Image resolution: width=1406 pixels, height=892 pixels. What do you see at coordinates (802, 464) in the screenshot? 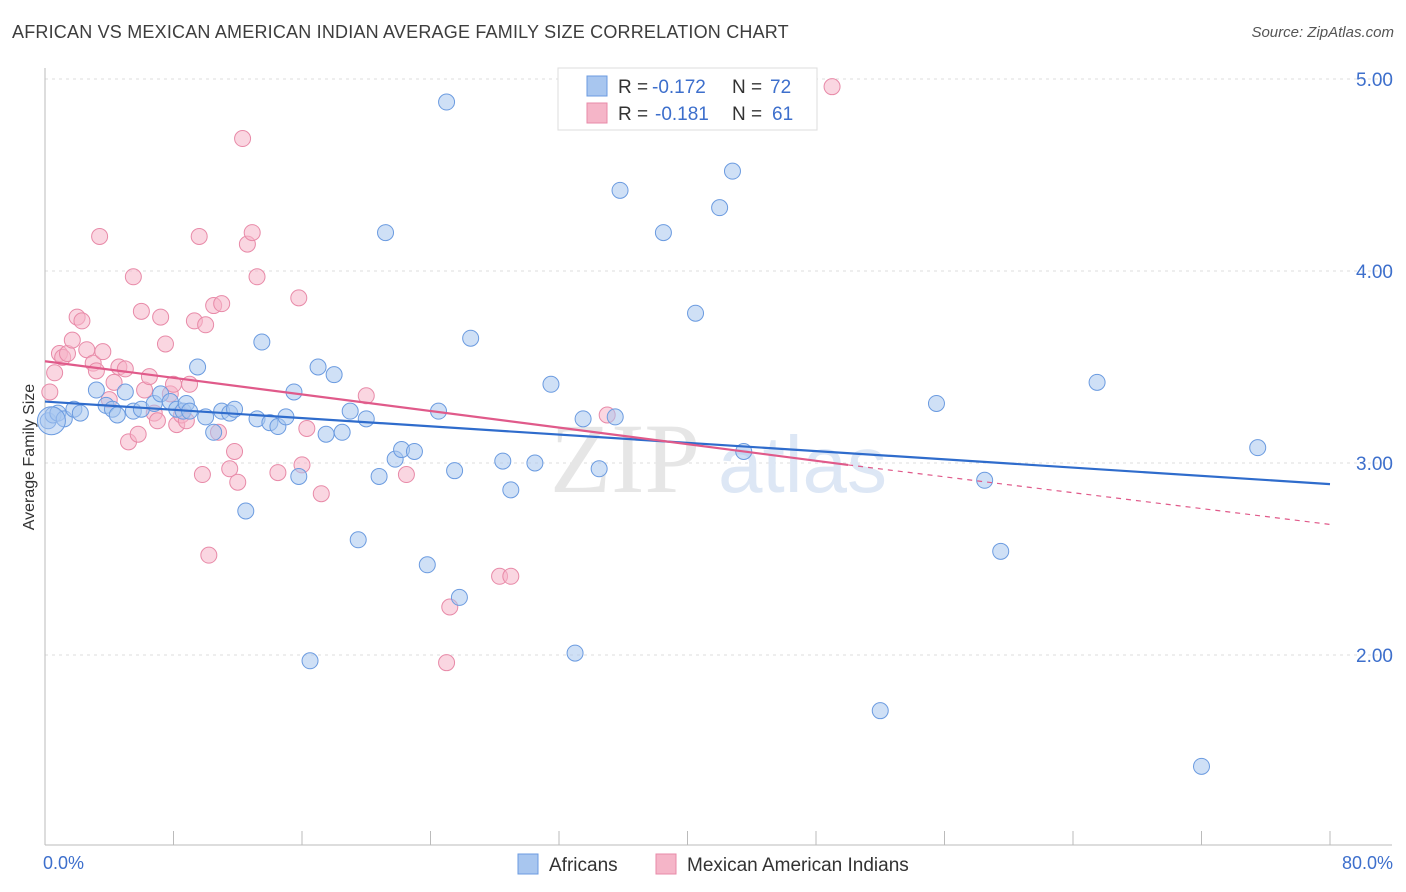
I see `watermark-atlas: atlas` at bounding box center [802, 464].